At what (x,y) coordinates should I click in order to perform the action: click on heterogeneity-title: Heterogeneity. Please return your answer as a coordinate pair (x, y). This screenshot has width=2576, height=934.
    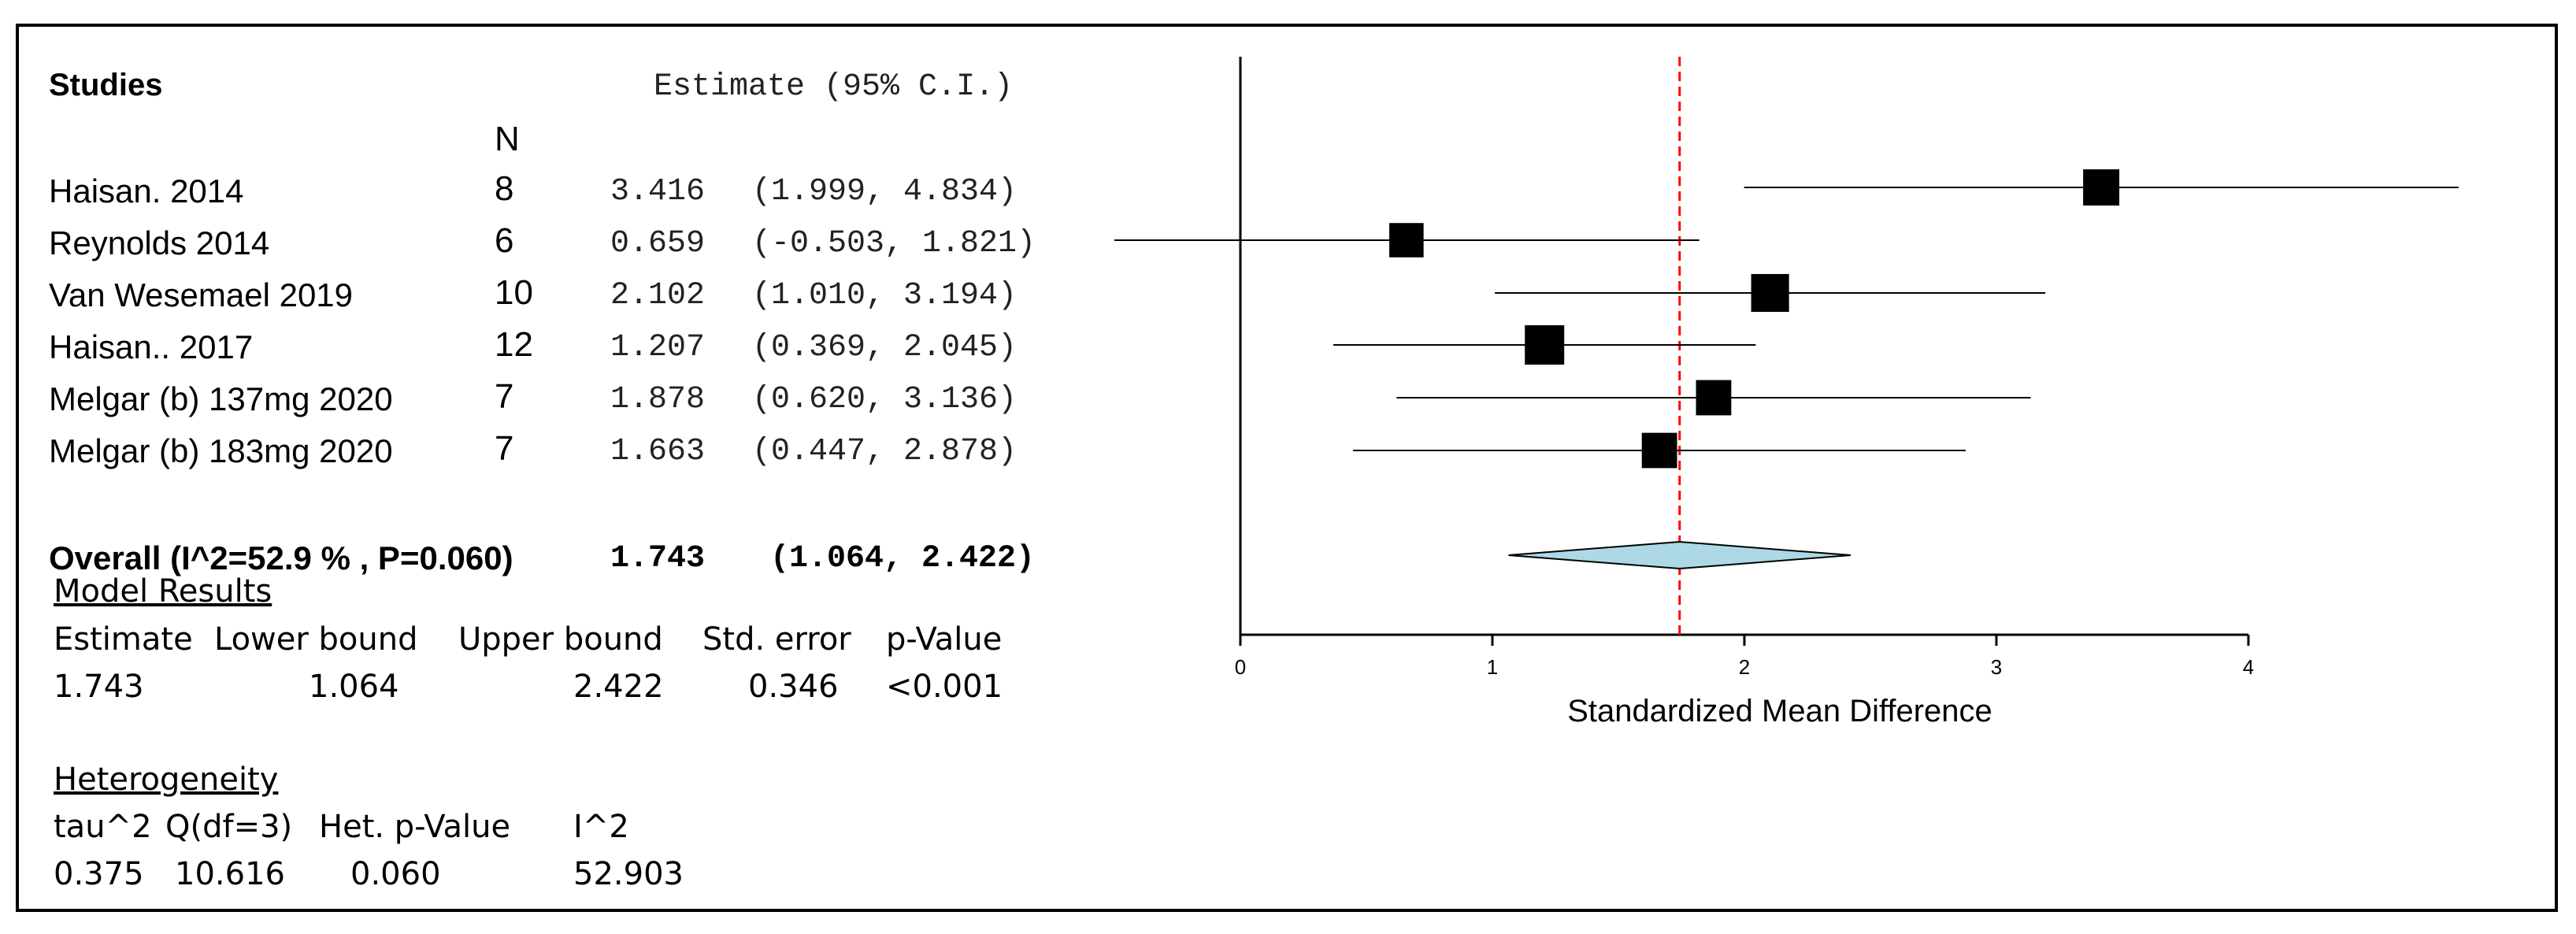
    Looking at the image, I should click on (166, 780).